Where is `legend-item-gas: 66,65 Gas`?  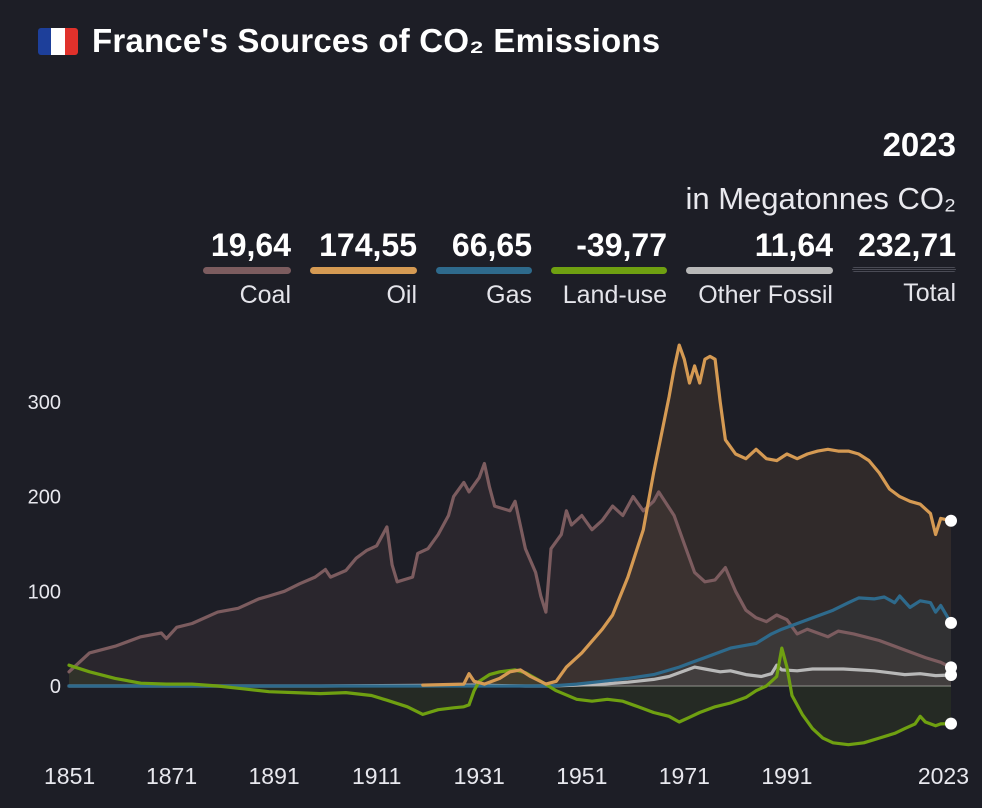
legend-item-gas: 66,65 Gas is located at coordinates (484, 268).